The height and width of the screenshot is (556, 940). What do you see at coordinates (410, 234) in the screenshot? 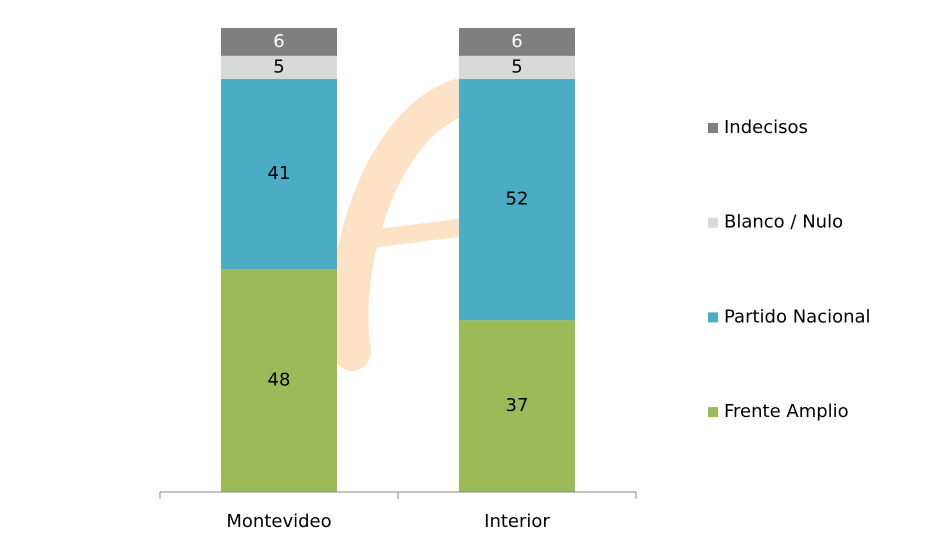
I see `watermark-bar` at bounding box center [410, 234].